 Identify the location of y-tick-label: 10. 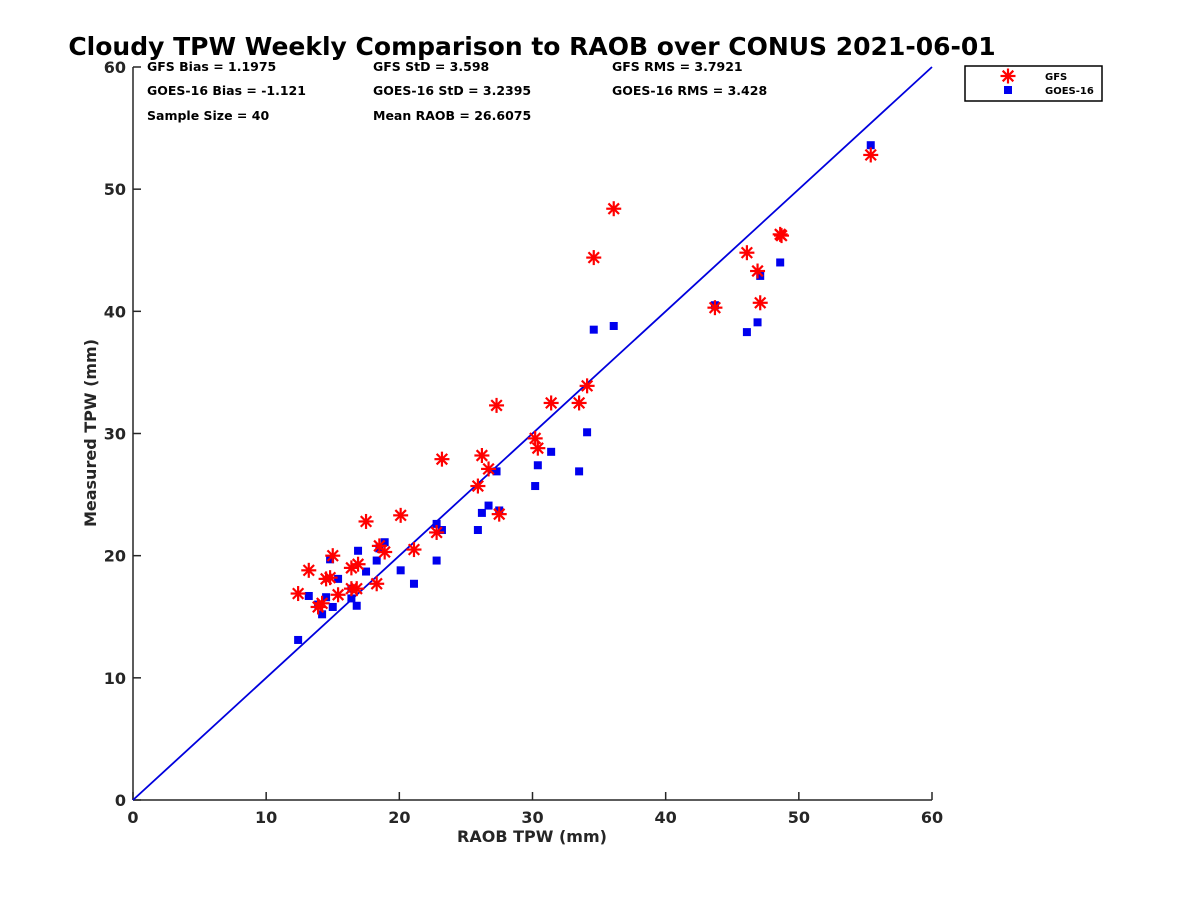
(115, 678).